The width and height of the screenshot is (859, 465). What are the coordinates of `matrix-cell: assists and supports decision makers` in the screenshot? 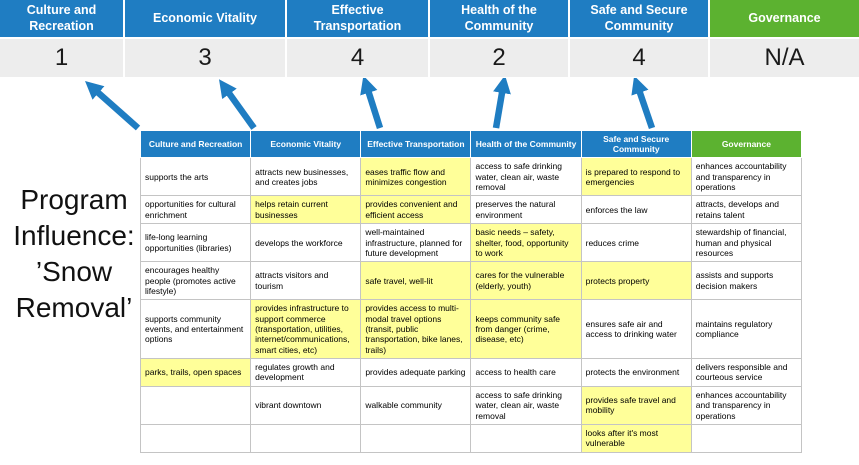 It's located at (746, 281).